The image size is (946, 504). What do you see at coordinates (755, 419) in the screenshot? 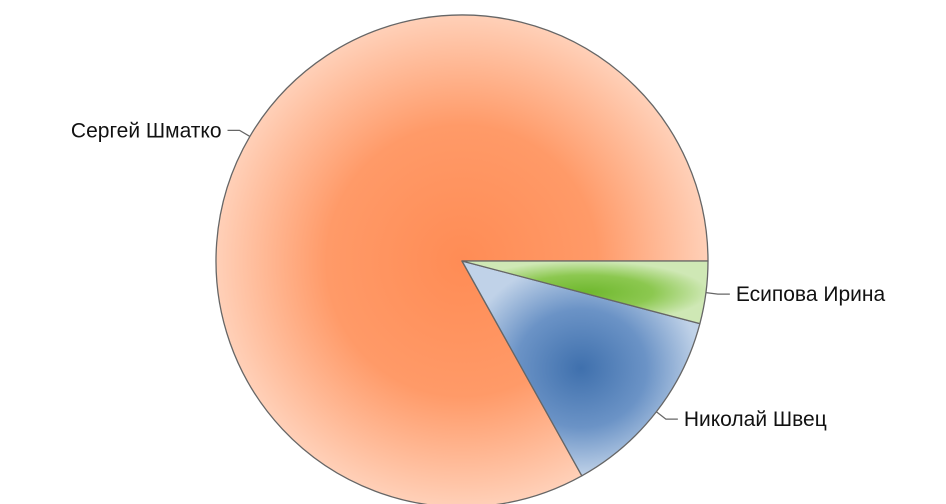
I see `slice-label-1: Николай Швец` at bounding box center [755, 419].